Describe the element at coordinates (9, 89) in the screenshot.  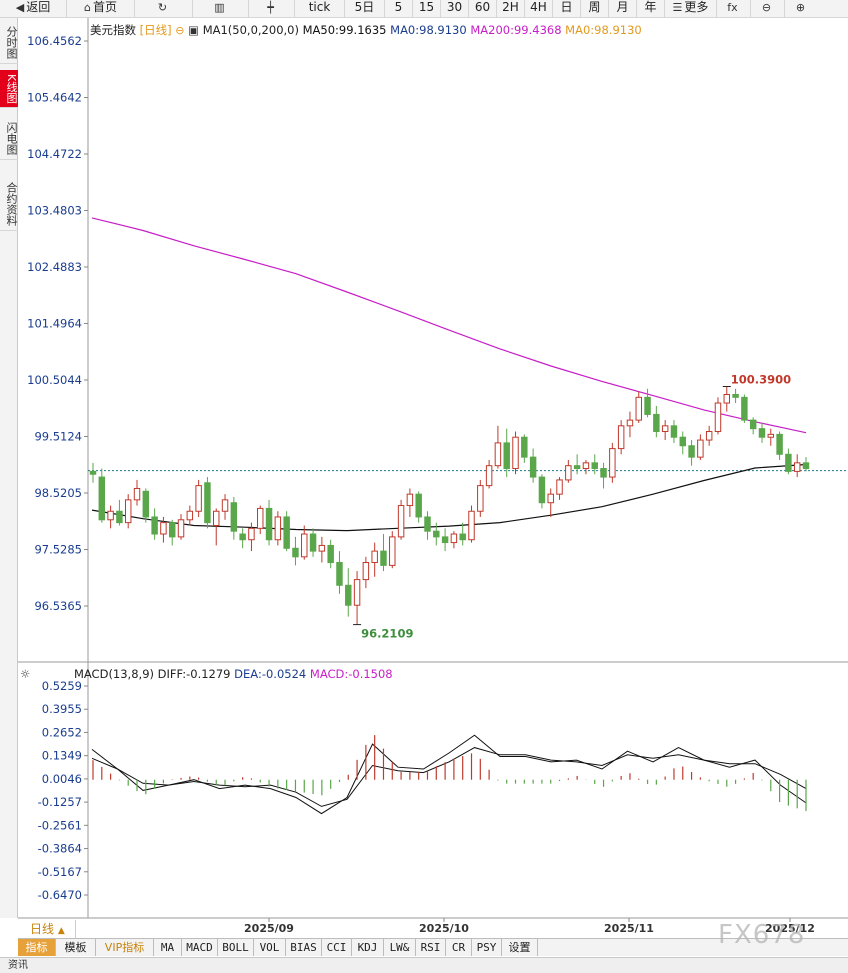
I see `side-tab-1: K线图` at that location.